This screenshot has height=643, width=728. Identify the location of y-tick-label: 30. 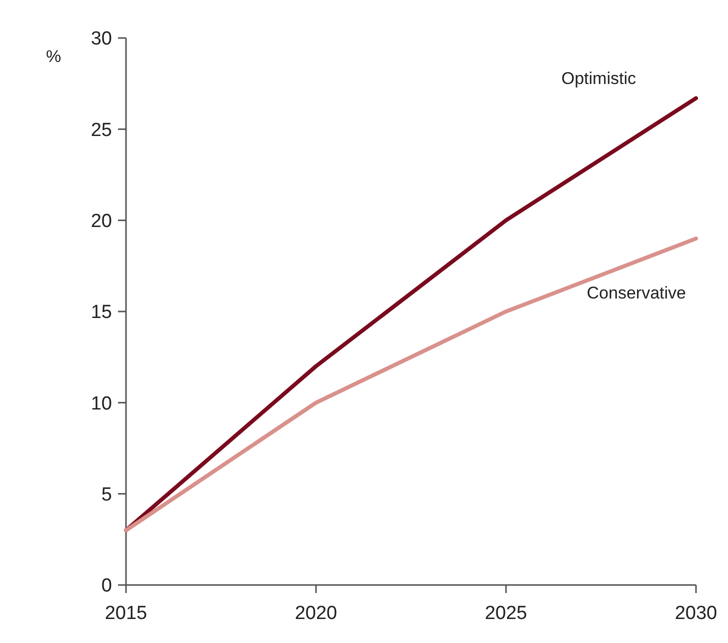
(101, 39).